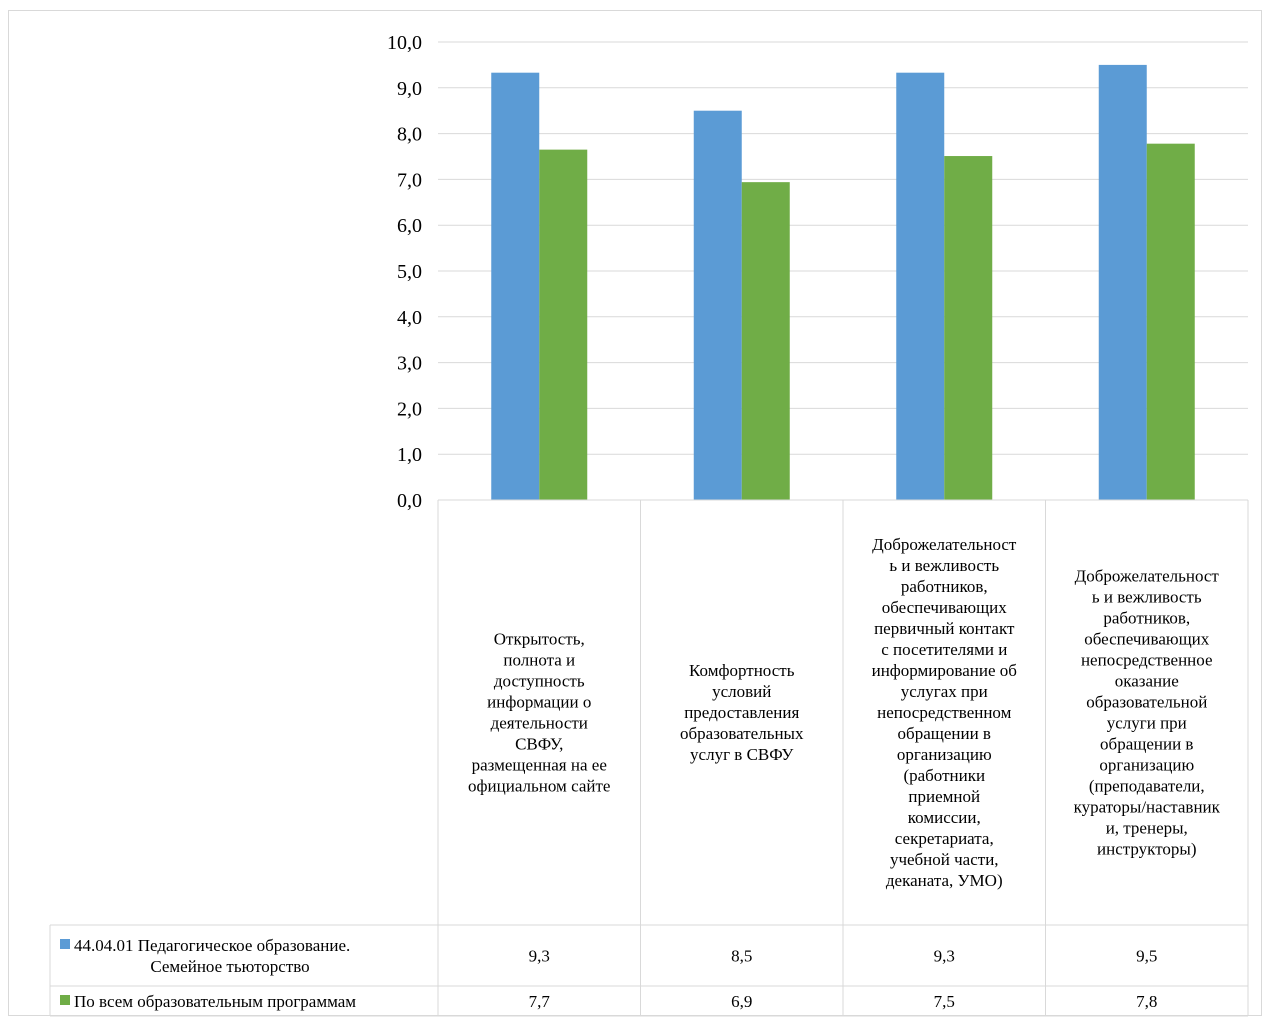 The width and height of the screenshot is (1270, 1023). Describe the element at coordinates (215, 1001) in the screenshot. I see `legend-label: По всем образовательным программам` at that location.